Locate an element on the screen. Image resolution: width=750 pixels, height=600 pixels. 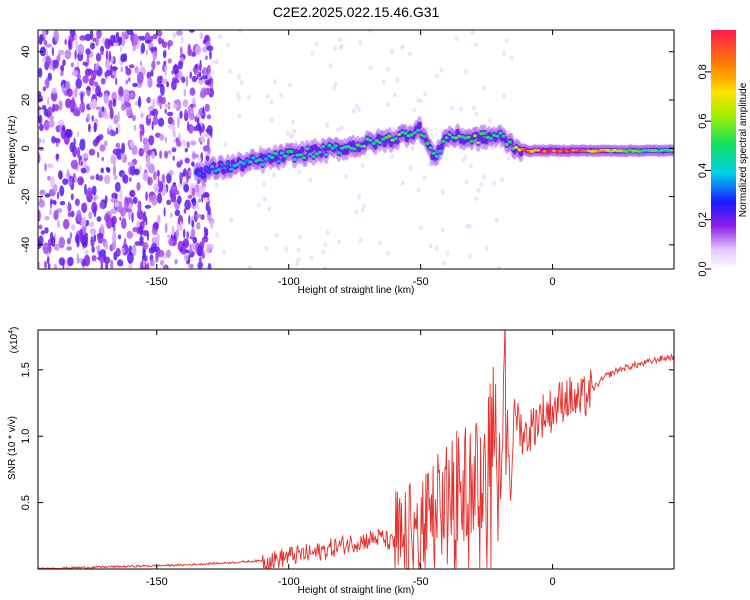
snr-x-label: Height of straight line (km) is located at coordinates (356, 590).